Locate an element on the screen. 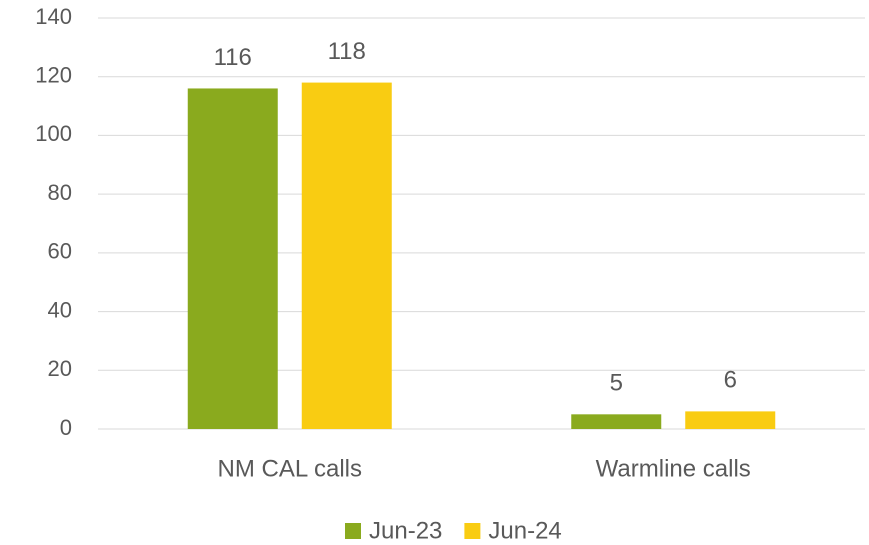 This screenshot has width=869, height=545. y-tick-label: 140 is located at coordinates (53, 16).